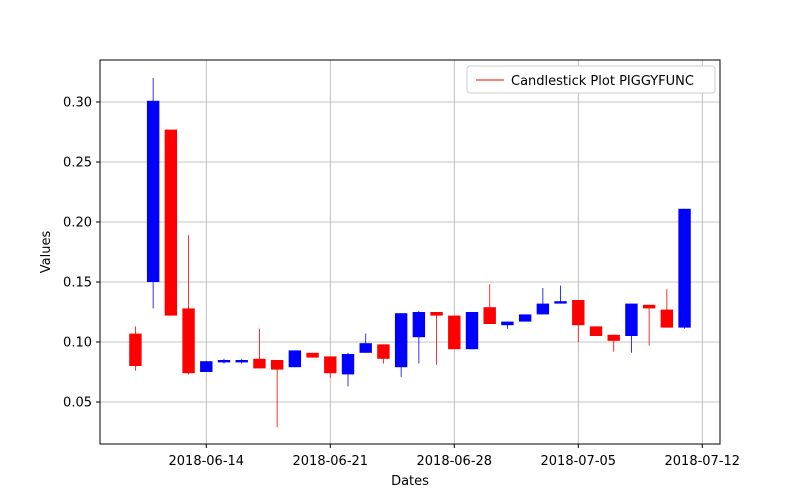 The image size is (800, 504). What do you see at coordinates (77, 103) in the screenshot?
I see `y-tick-label: 0.30` at bounding box center [77, 103].